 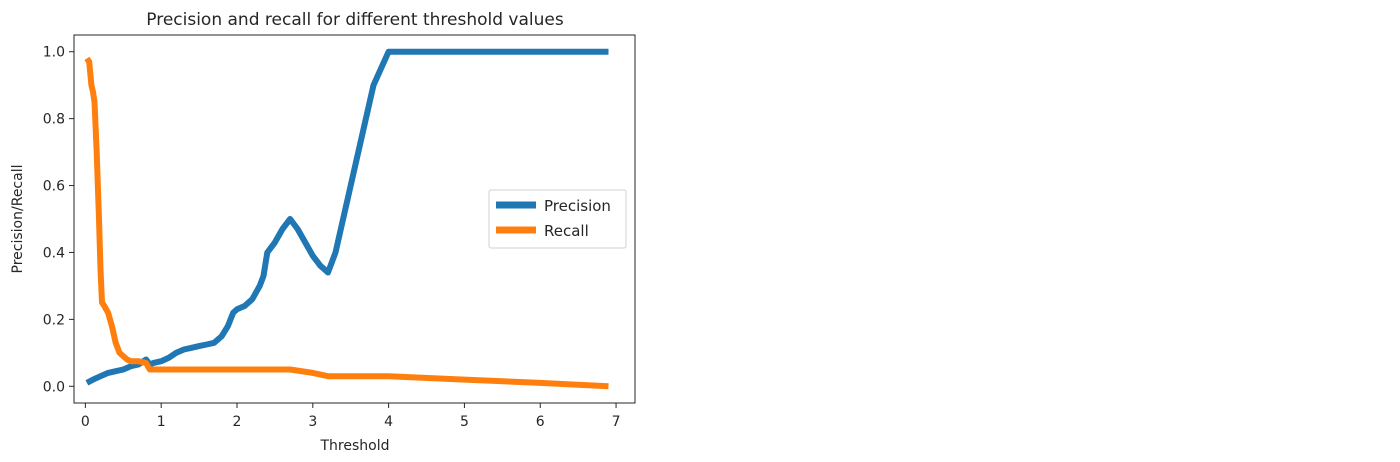 What do you see at coordinates (161, 422) in the screenshot?
I see `x-tick-label: 1` at bounding box center [161, 422].